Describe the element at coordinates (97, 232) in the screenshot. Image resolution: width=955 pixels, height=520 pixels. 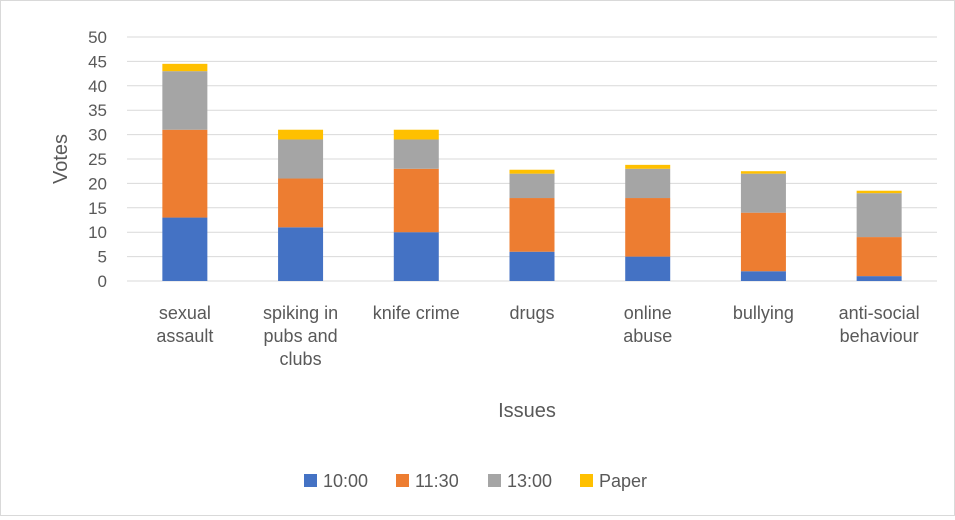
I see `y-tick-label: 10` at that location.